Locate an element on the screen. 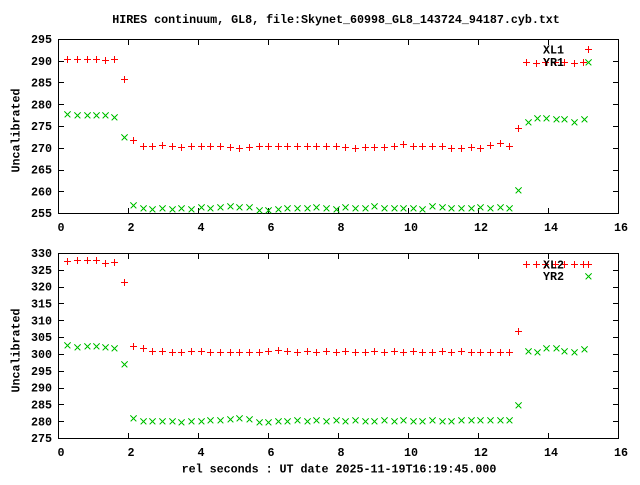 The image size is (640, 485). svg-text: 310 is located at coordinates (41, 321).